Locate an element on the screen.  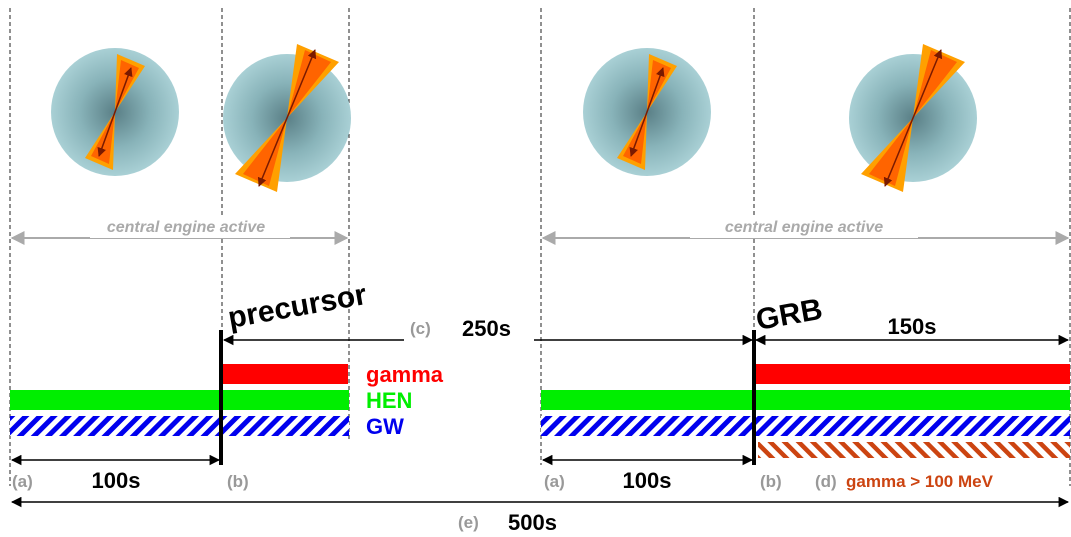
grb-duration: 150s is located at coordinates (912, 326).